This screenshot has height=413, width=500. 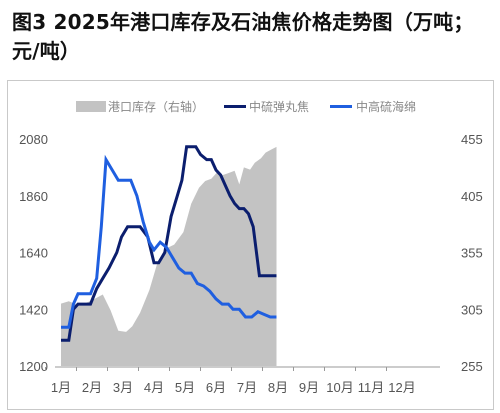 What do you see at coordinates (472, 366) in the screenshot?
I see `y-right-tick-label: 255` at bounding box center [472, 366].